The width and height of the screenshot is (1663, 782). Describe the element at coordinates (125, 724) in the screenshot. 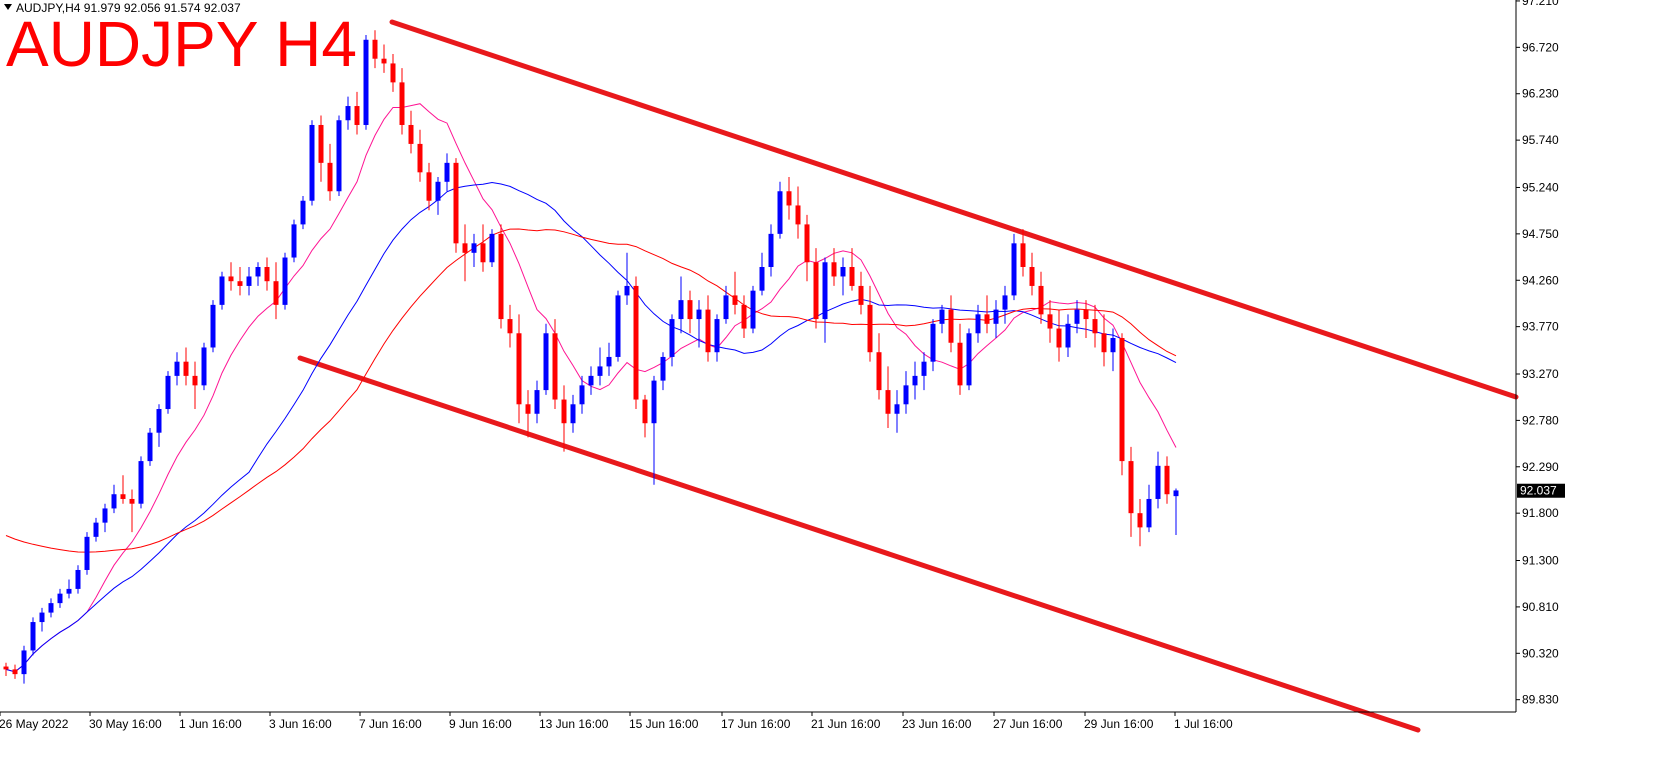

I see `x-tick-label: 30 May 16:00` at that location.